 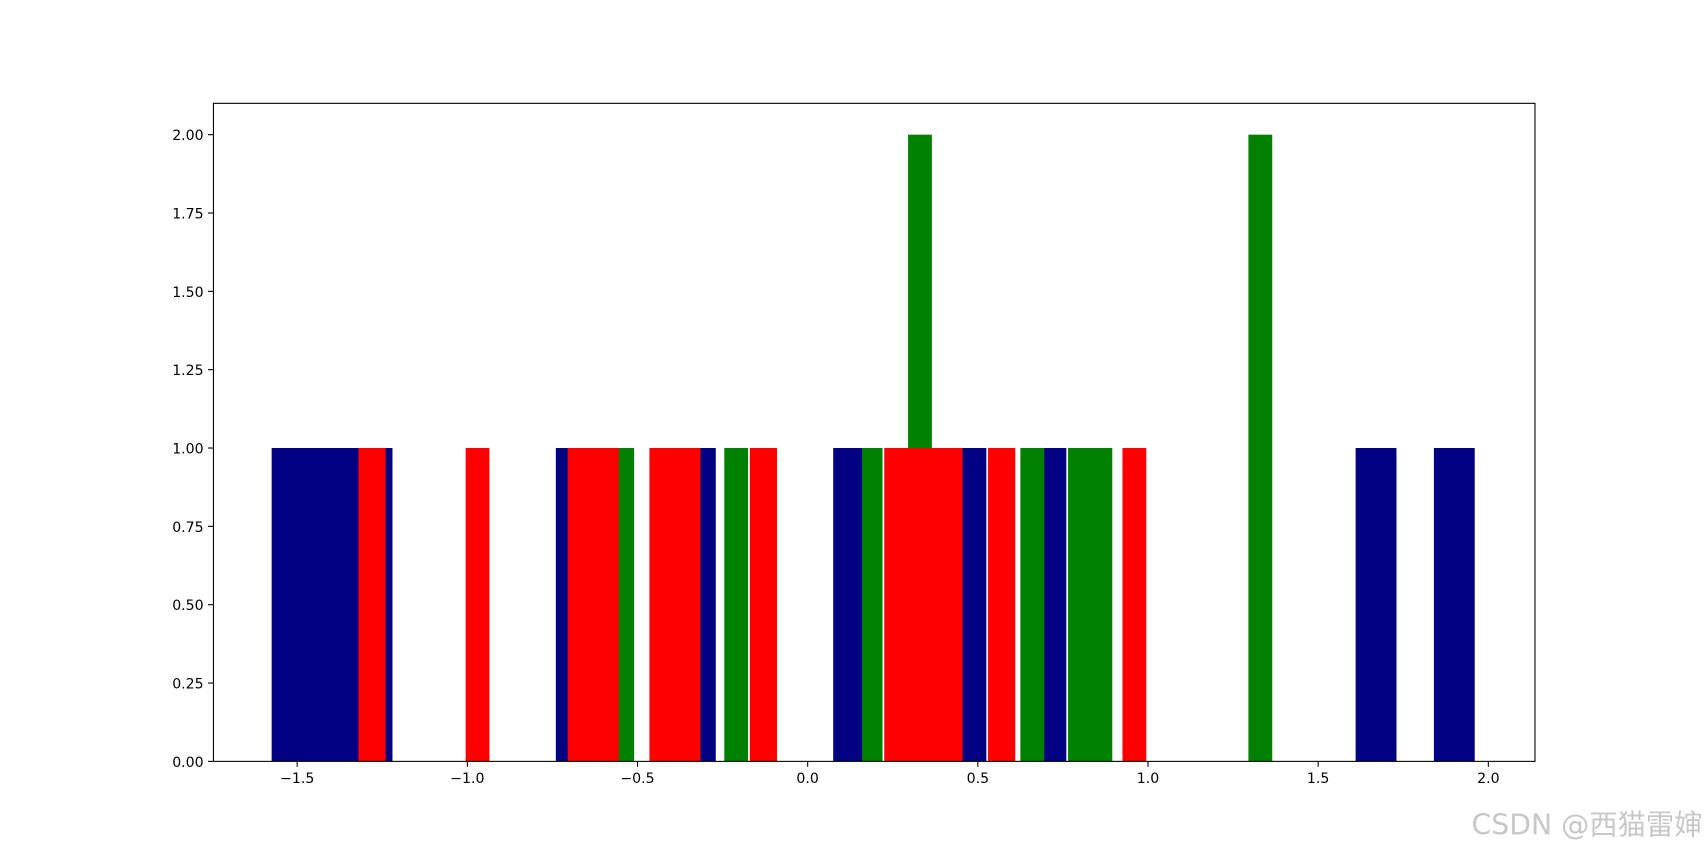 I want to click on y-tick-label: 1.50, so click(x=187, y=293).